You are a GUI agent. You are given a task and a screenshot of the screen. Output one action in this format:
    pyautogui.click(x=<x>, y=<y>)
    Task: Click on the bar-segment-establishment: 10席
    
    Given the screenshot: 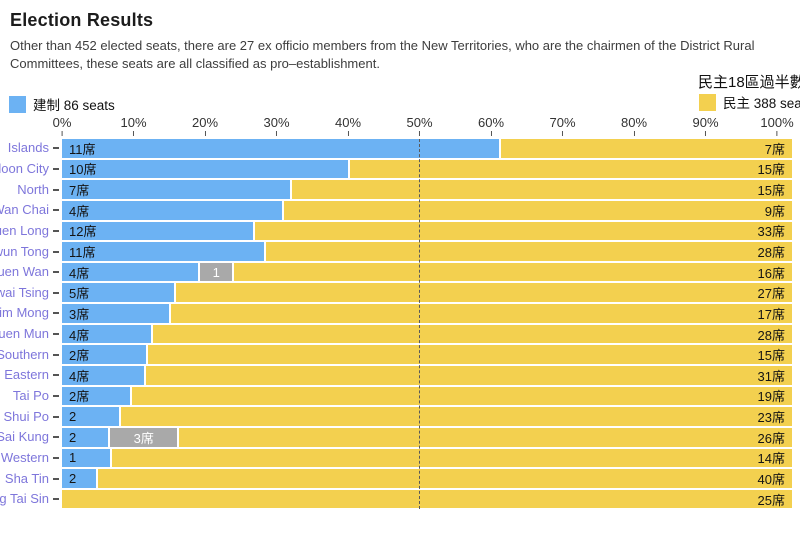 What is the action you would take?
    pyautogui.click(x=205, y=169)
    